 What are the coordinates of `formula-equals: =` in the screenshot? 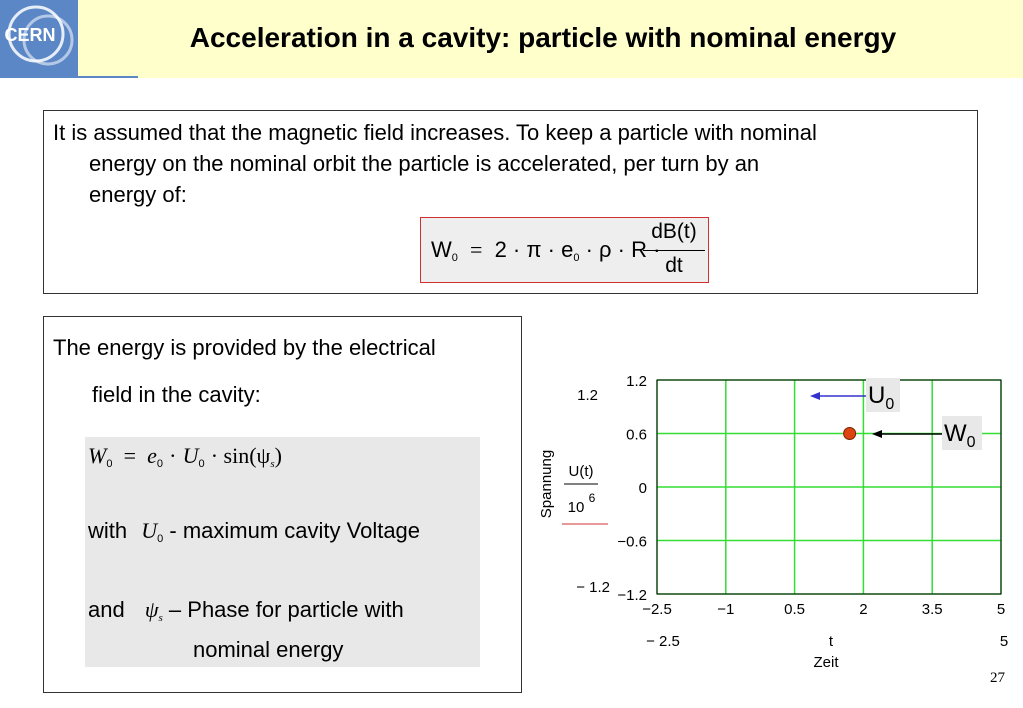 It's located at (476, 249).